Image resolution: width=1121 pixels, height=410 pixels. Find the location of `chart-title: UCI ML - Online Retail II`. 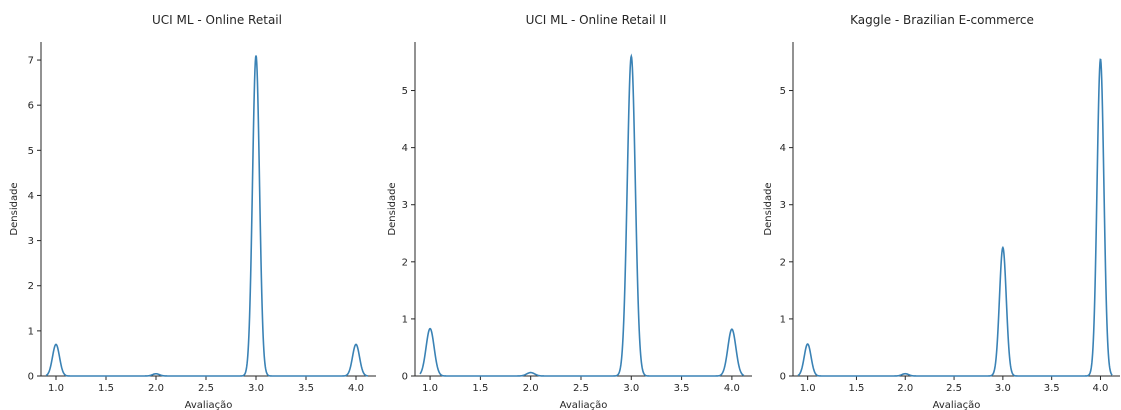

chart-title: UCI ML - Online Retail II is located at coordinates (596, 20).